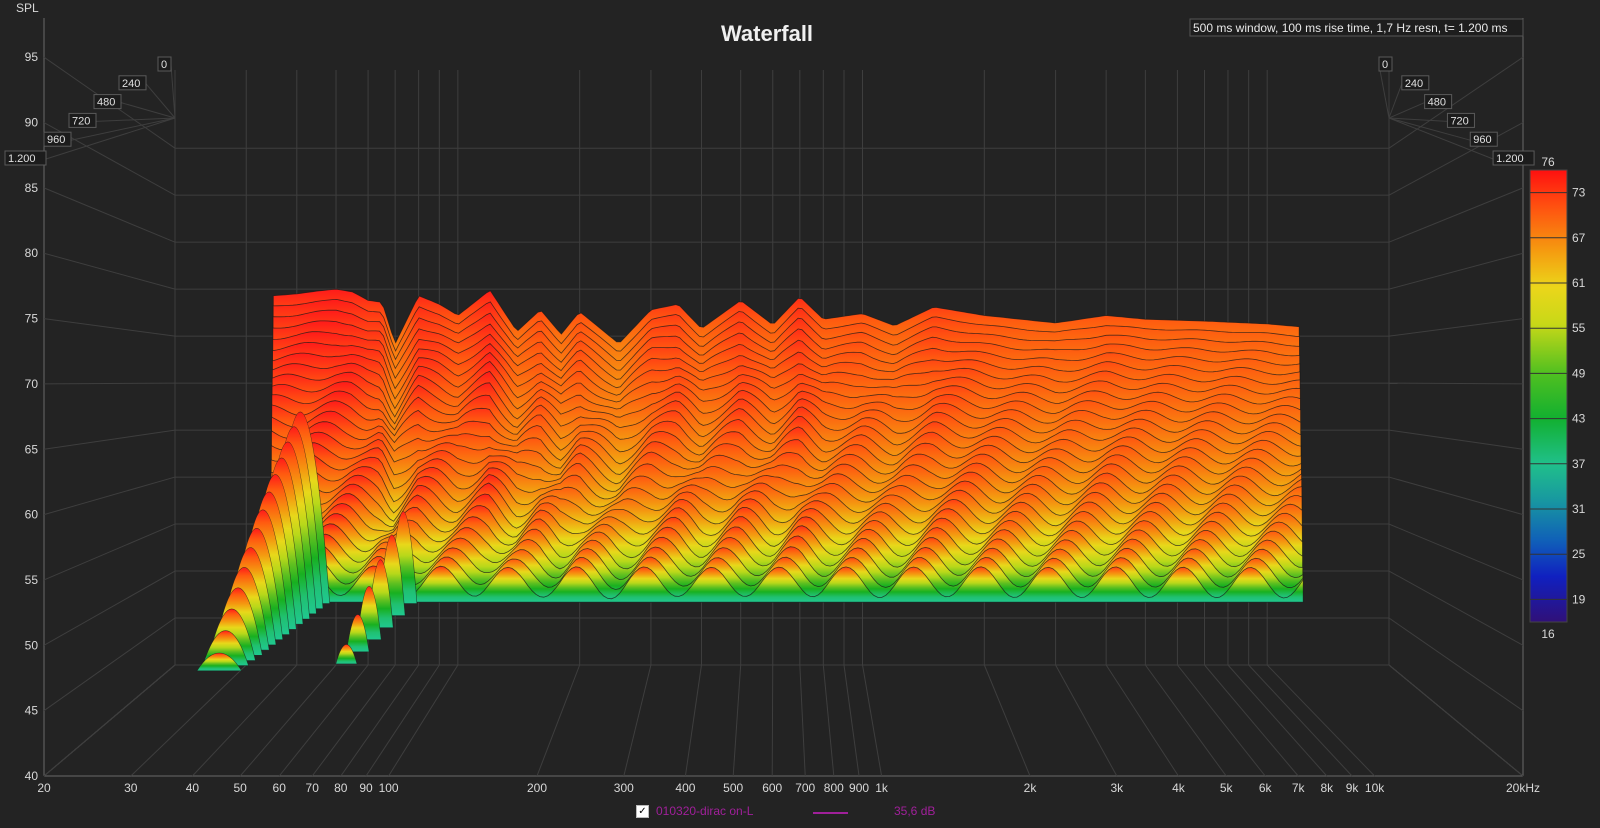 This screenshot has width=1600, height=828. What do you see at coordinates (32, 123) in the screenshot?
I see `y-tick-label: 90` at bounding box center [32, 123].